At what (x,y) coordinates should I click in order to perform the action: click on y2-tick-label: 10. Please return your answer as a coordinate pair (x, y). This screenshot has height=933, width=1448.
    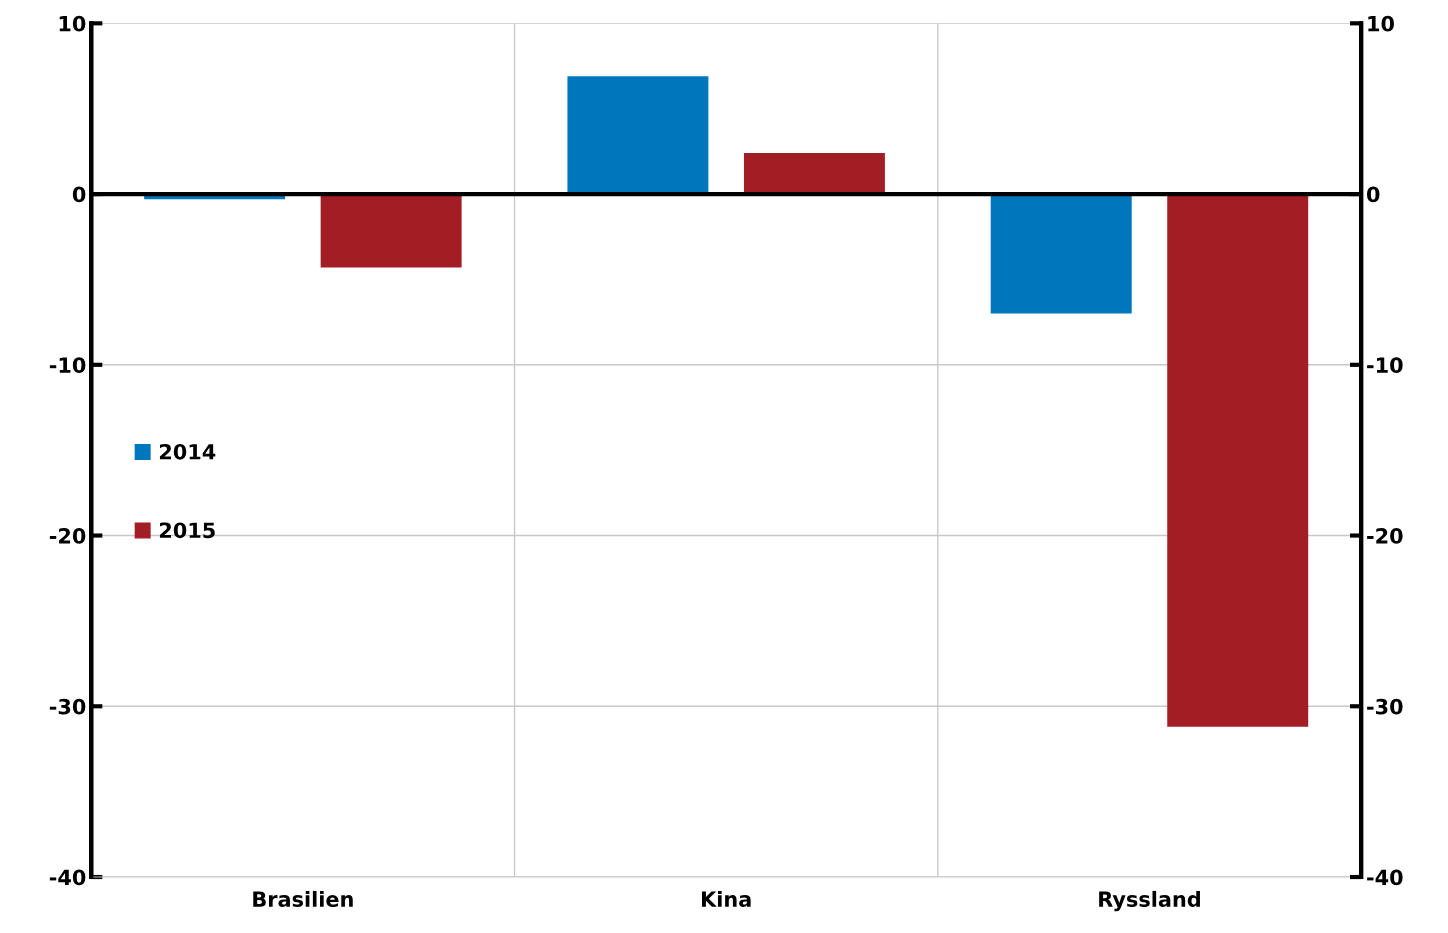
    Looking at the image, I should click on (1381, 23).